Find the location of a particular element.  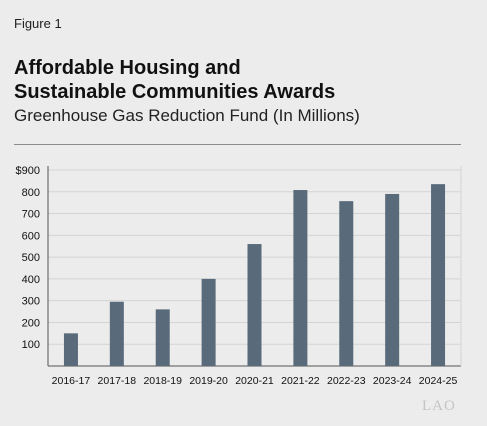

y-tick-label: $900 is located at coordinates (28, 171).